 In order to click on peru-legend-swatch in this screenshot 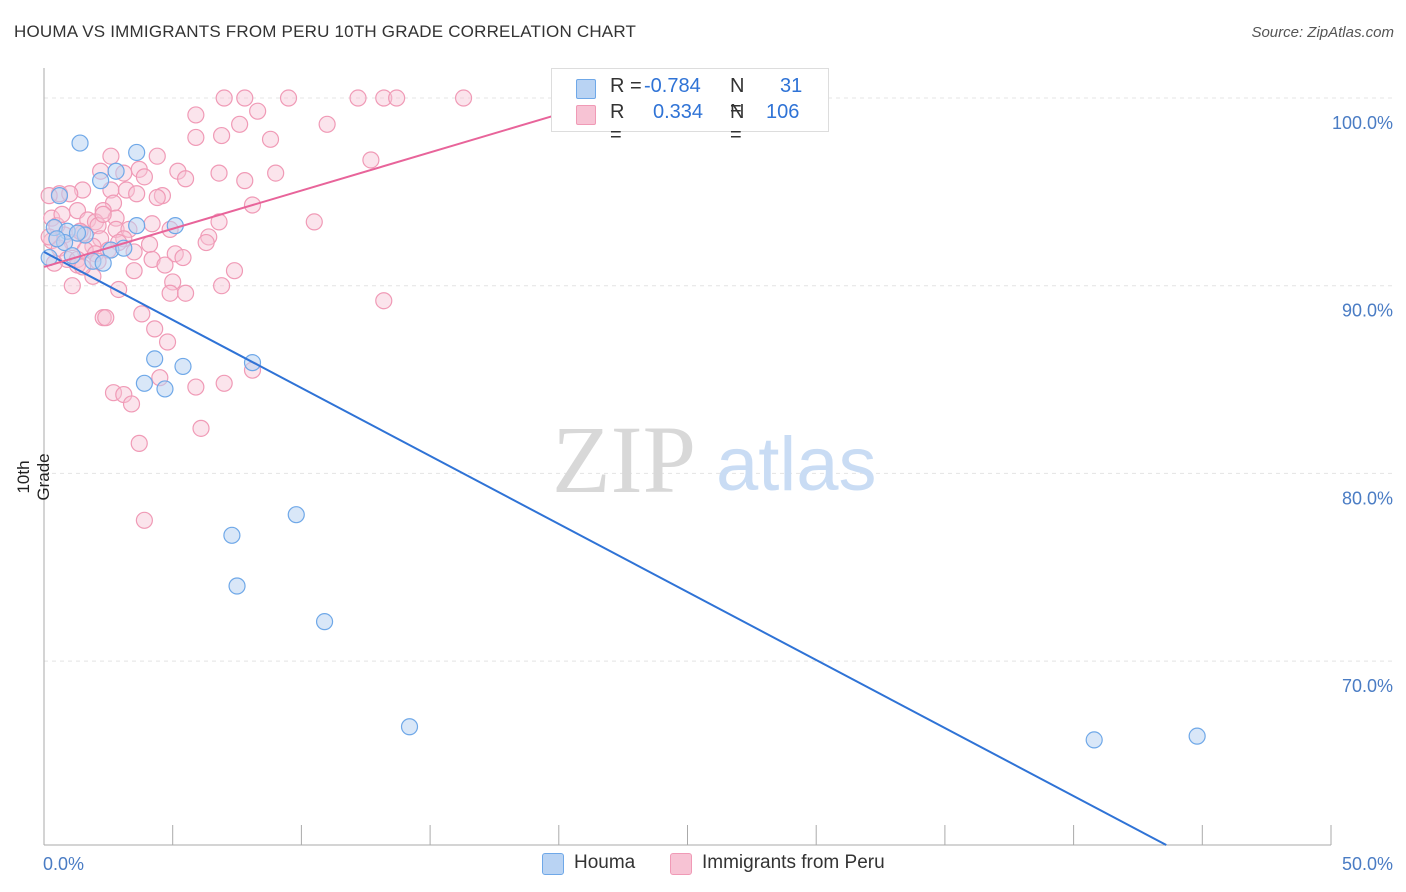, I will do `click(681, 864)`.